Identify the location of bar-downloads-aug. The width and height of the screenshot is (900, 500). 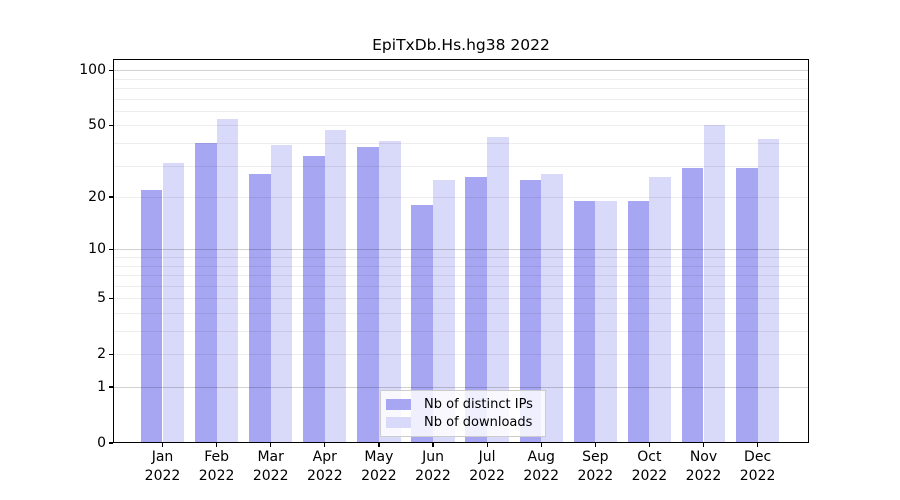
(552, 308).